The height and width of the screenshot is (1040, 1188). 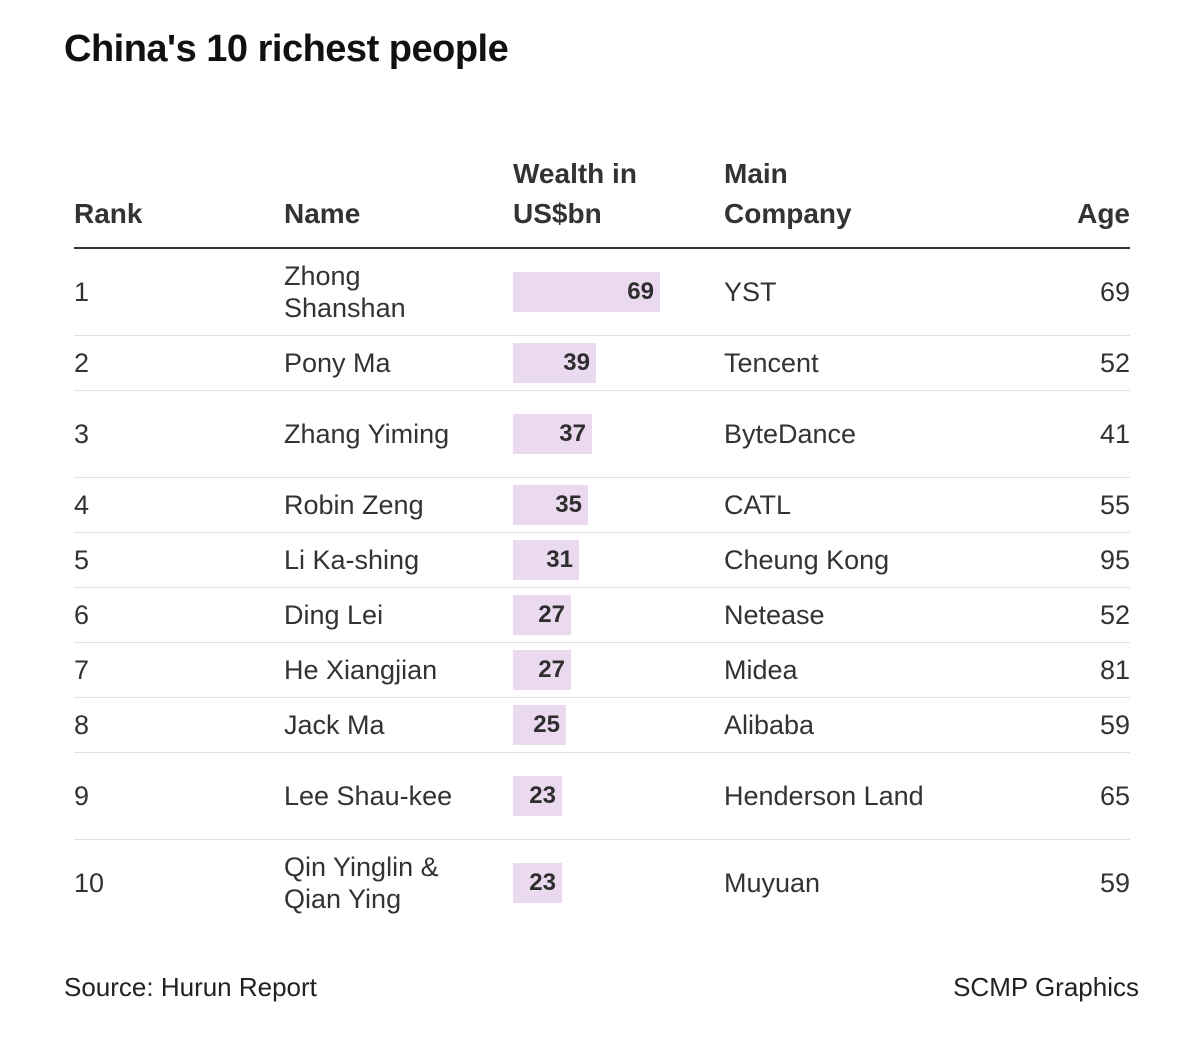 What do you see at coordinates (82, 670) in the screenshot?
I see `rank-cell: 7` at bounding box center [82, 670].